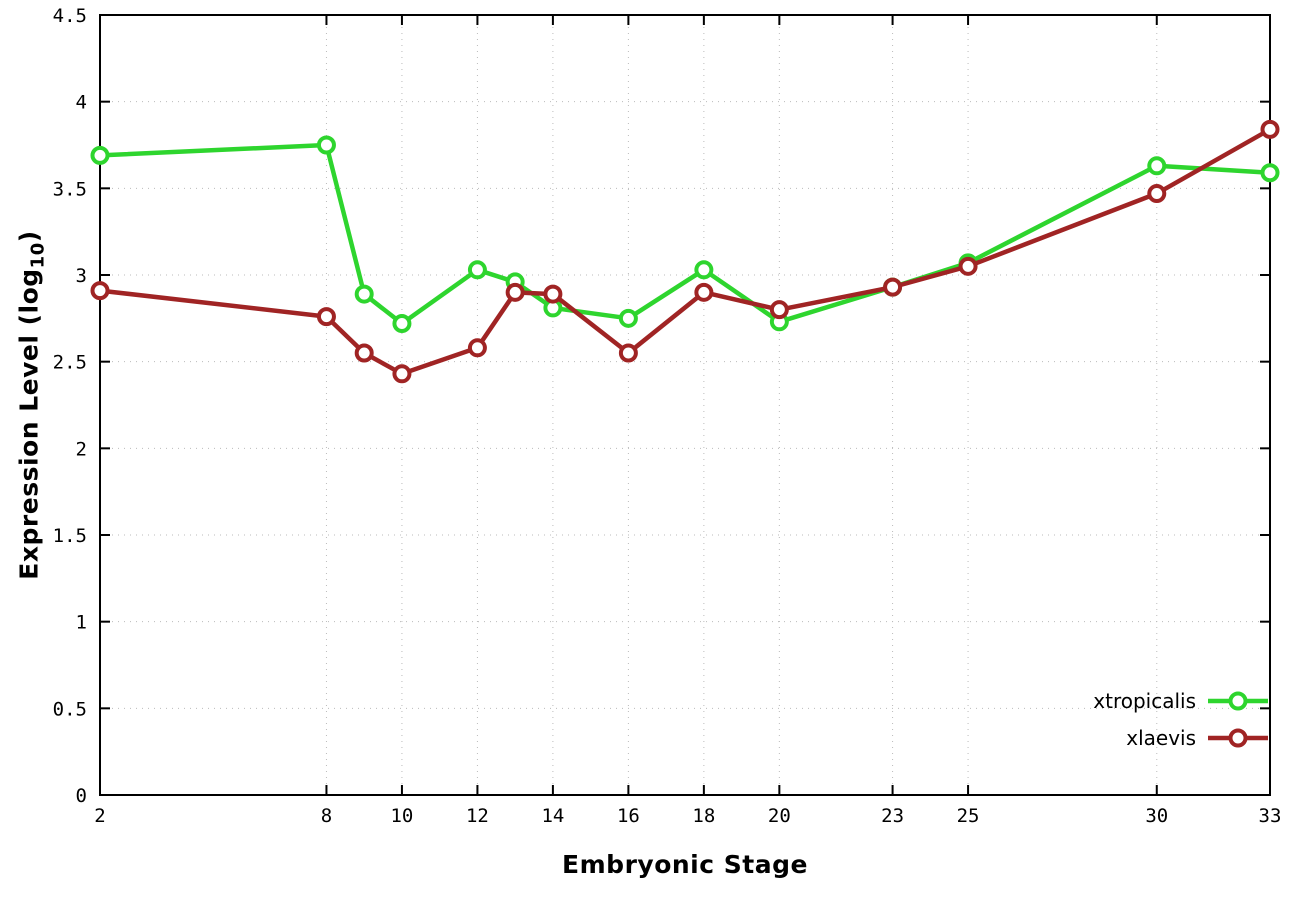 Image resolution: width=1296 pixels, height=907 pixels. Describe the element at coordinates (70, 16) in the screenshot. I see `svg-text: 4.5` at that location.